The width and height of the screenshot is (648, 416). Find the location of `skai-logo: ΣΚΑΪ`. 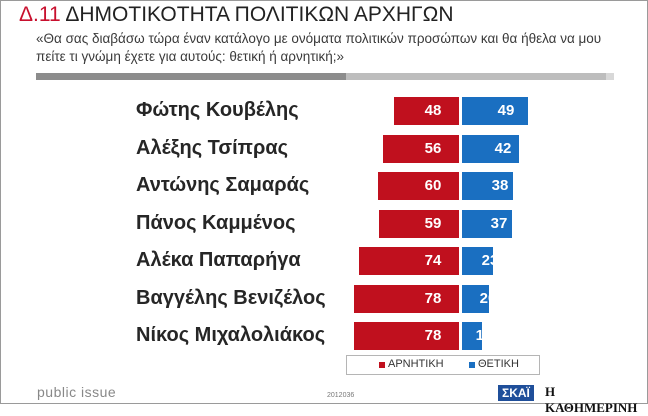

skai-logo: ΣΚΑΪ is located at coordinates (516, 393).